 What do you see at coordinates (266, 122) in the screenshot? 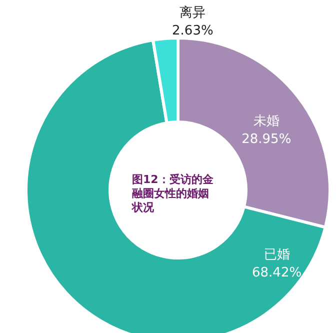
I see `slice-label: 未婚` at bounding box center [266, 122].